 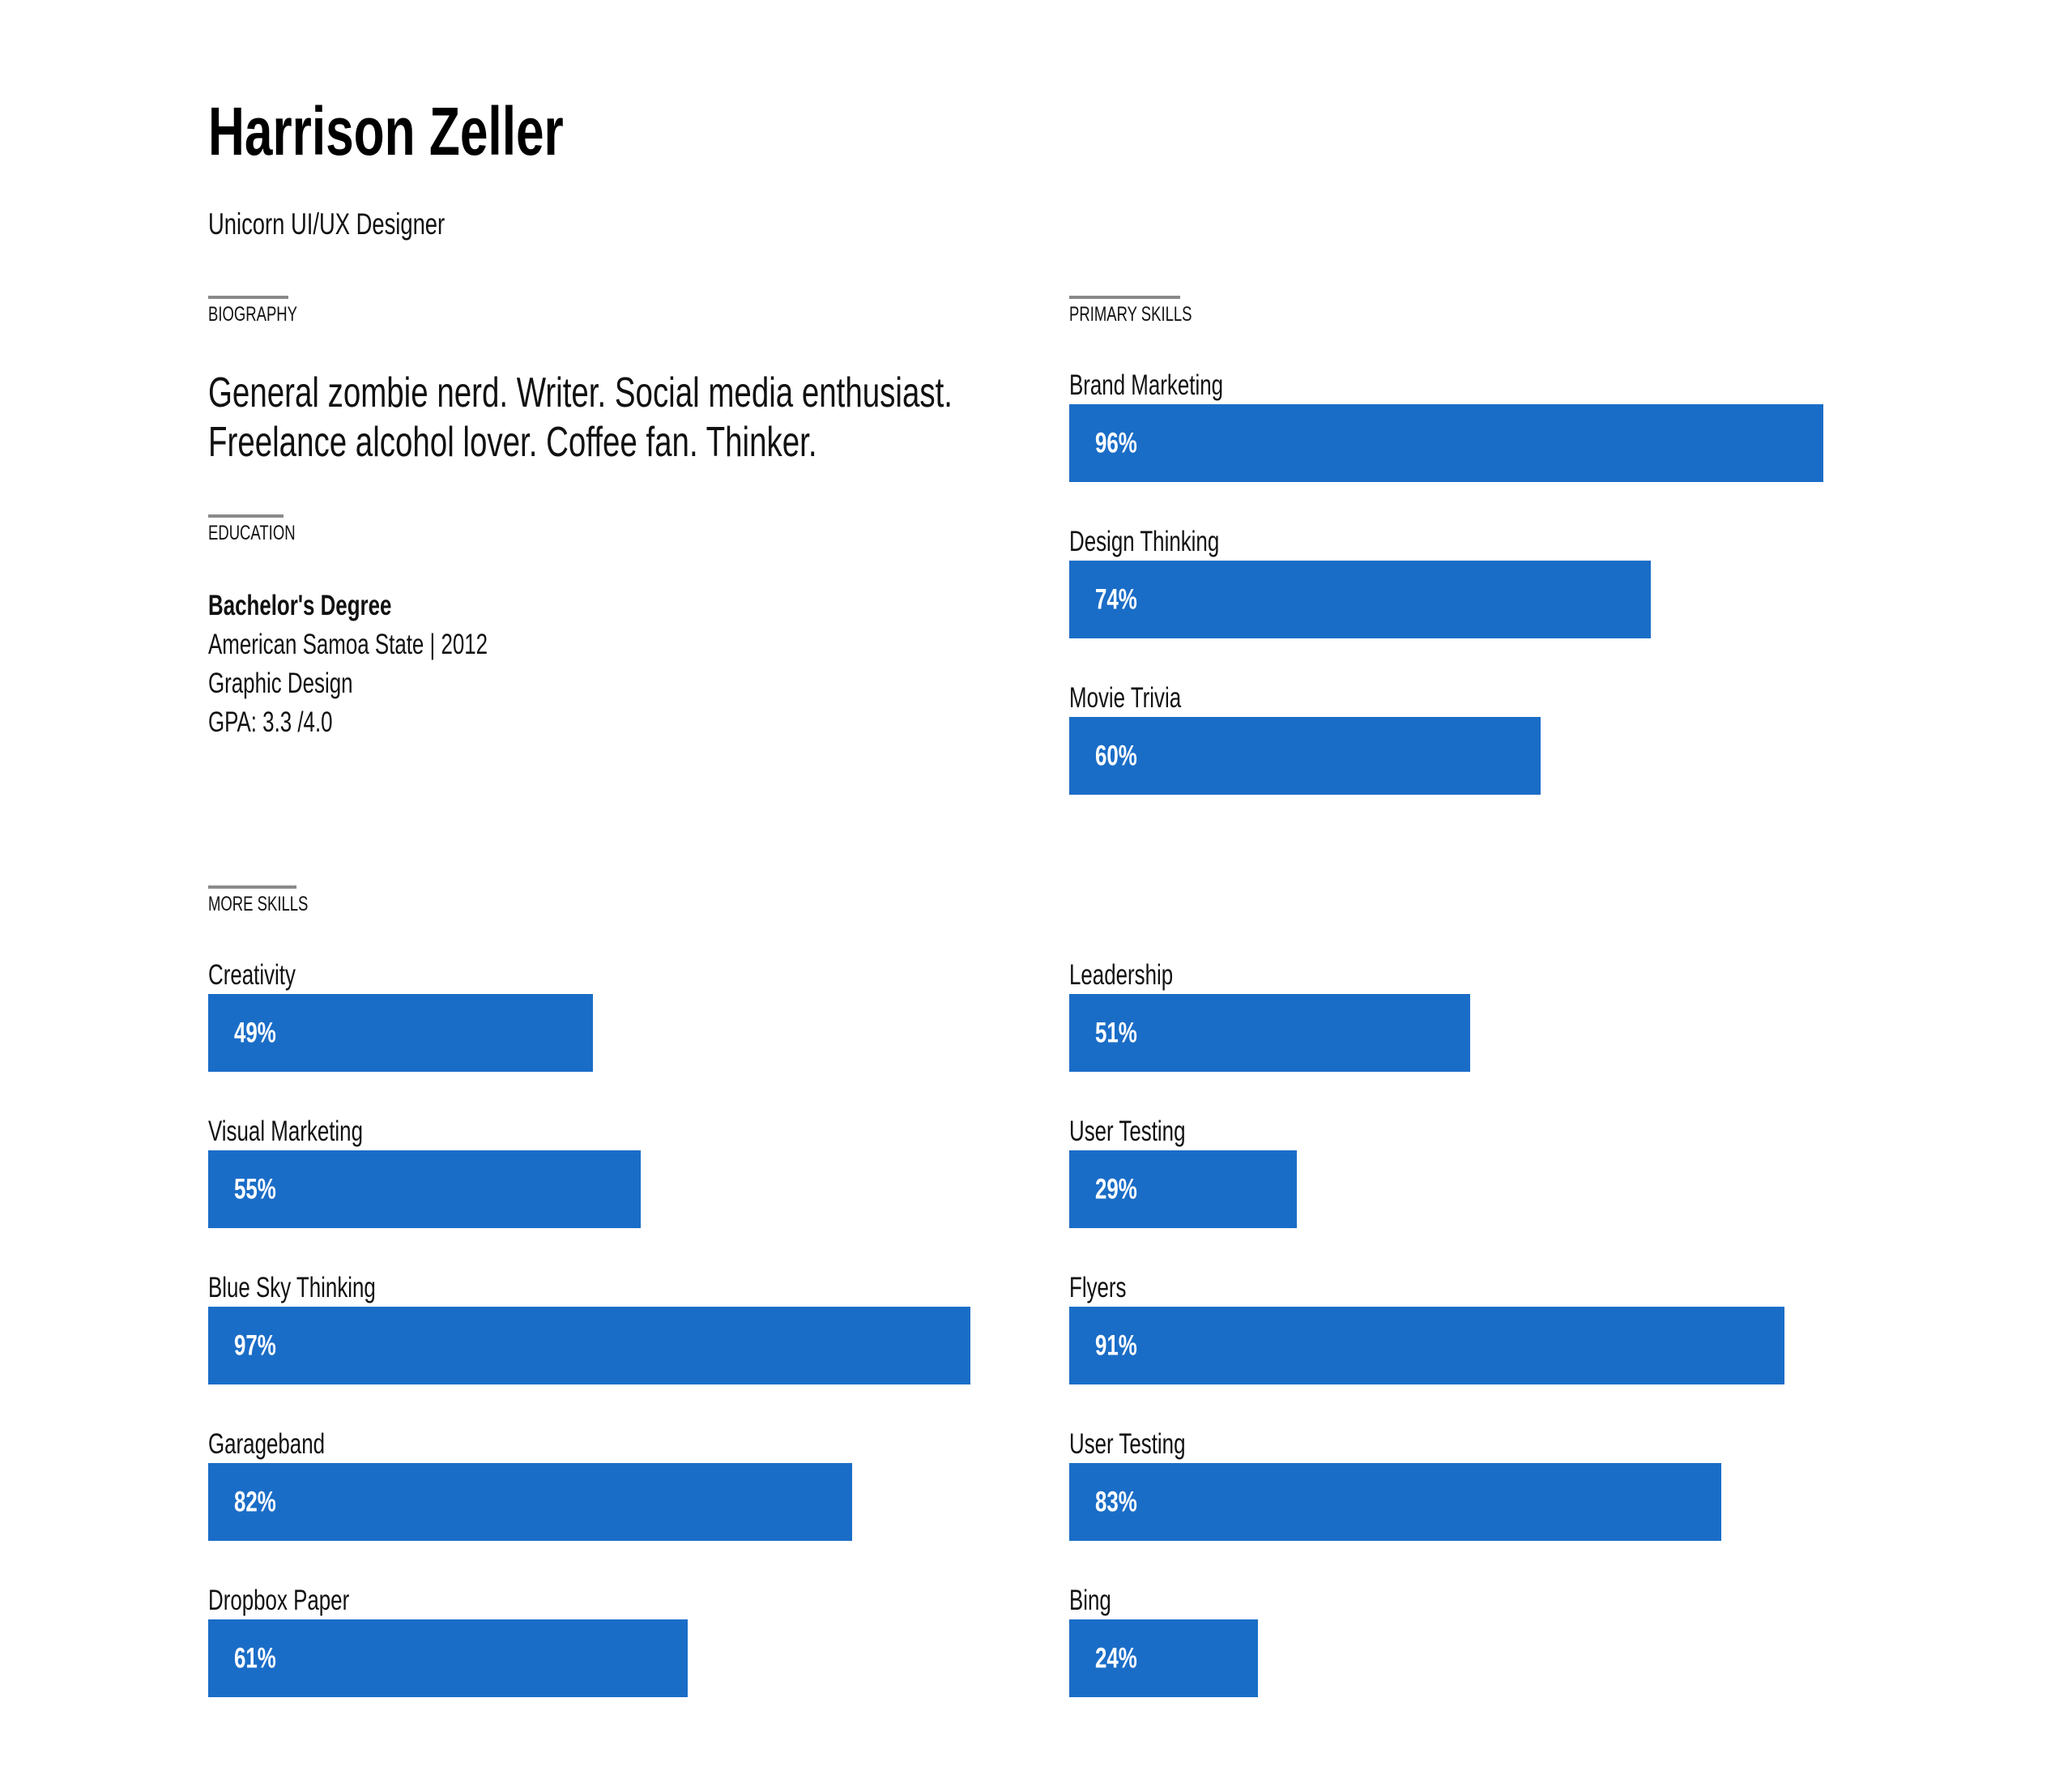 What do you see at coordinates (1163, 1658) in the screenshot?
I see `skill-bar: 24%` at bounding box center [1163, 1658].